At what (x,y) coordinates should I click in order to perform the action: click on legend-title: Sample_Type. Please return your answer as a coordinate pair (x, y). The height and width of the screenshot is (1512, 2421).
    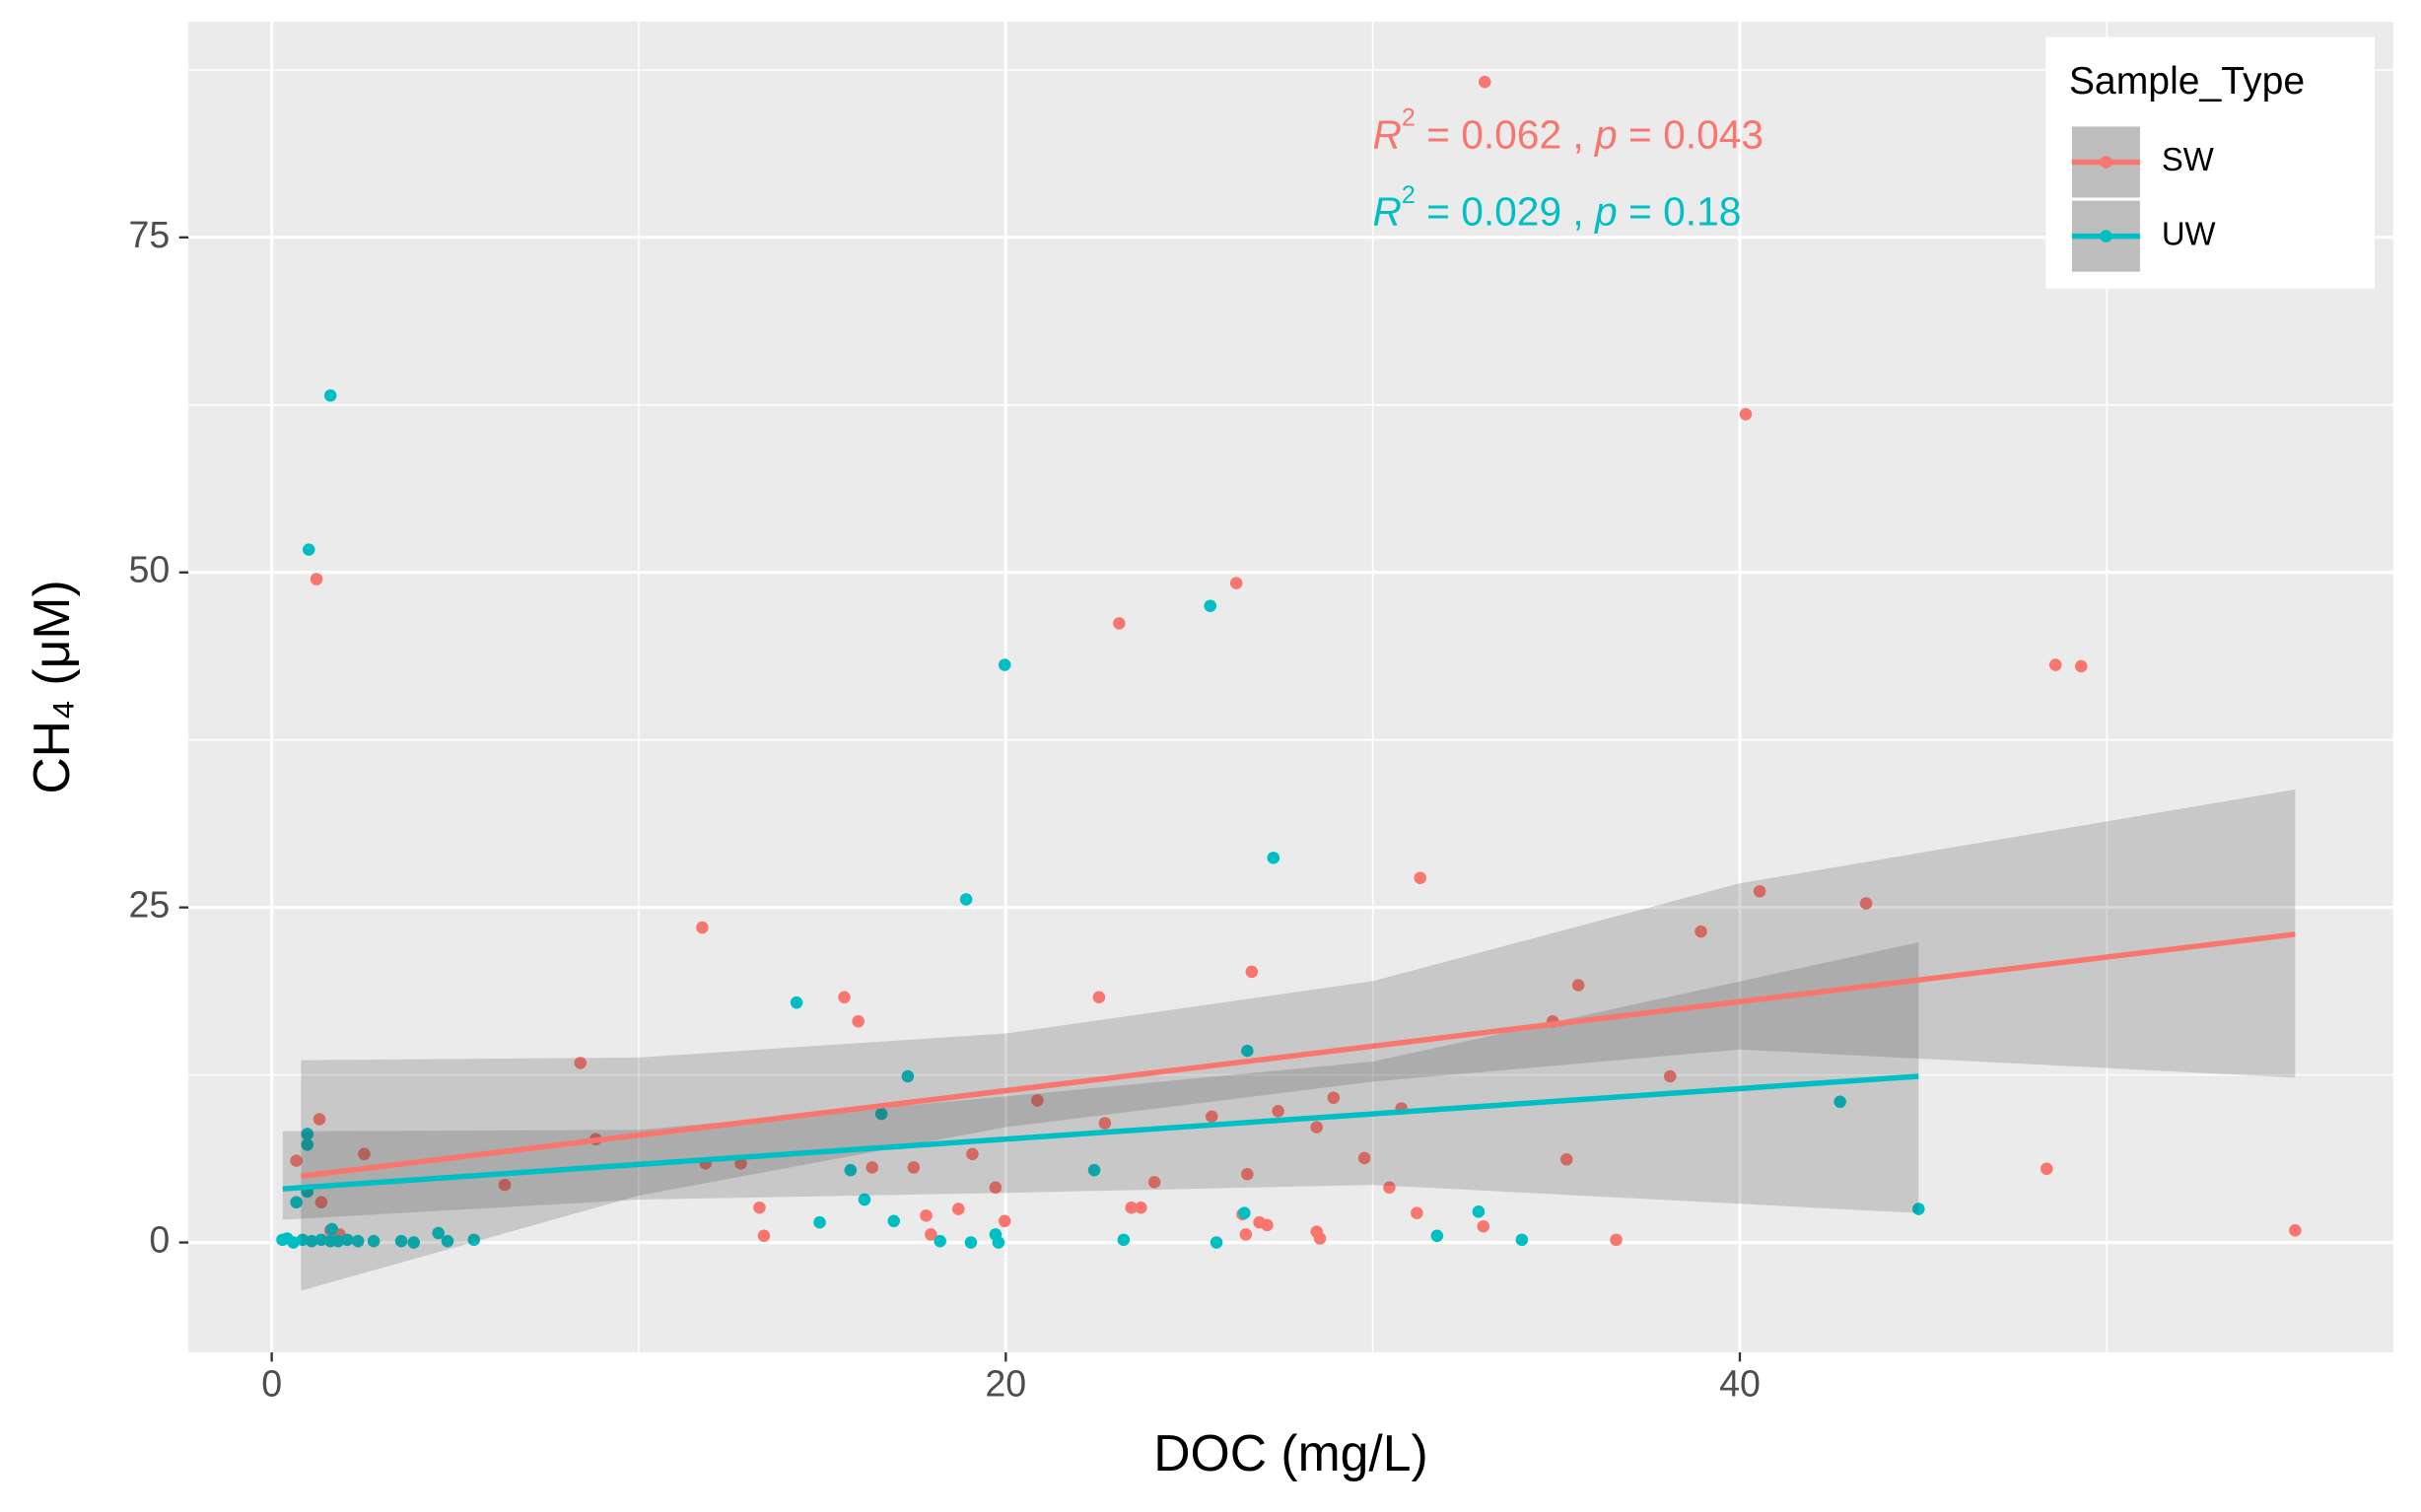
    Looking at the image, I should click on (2187, 82).